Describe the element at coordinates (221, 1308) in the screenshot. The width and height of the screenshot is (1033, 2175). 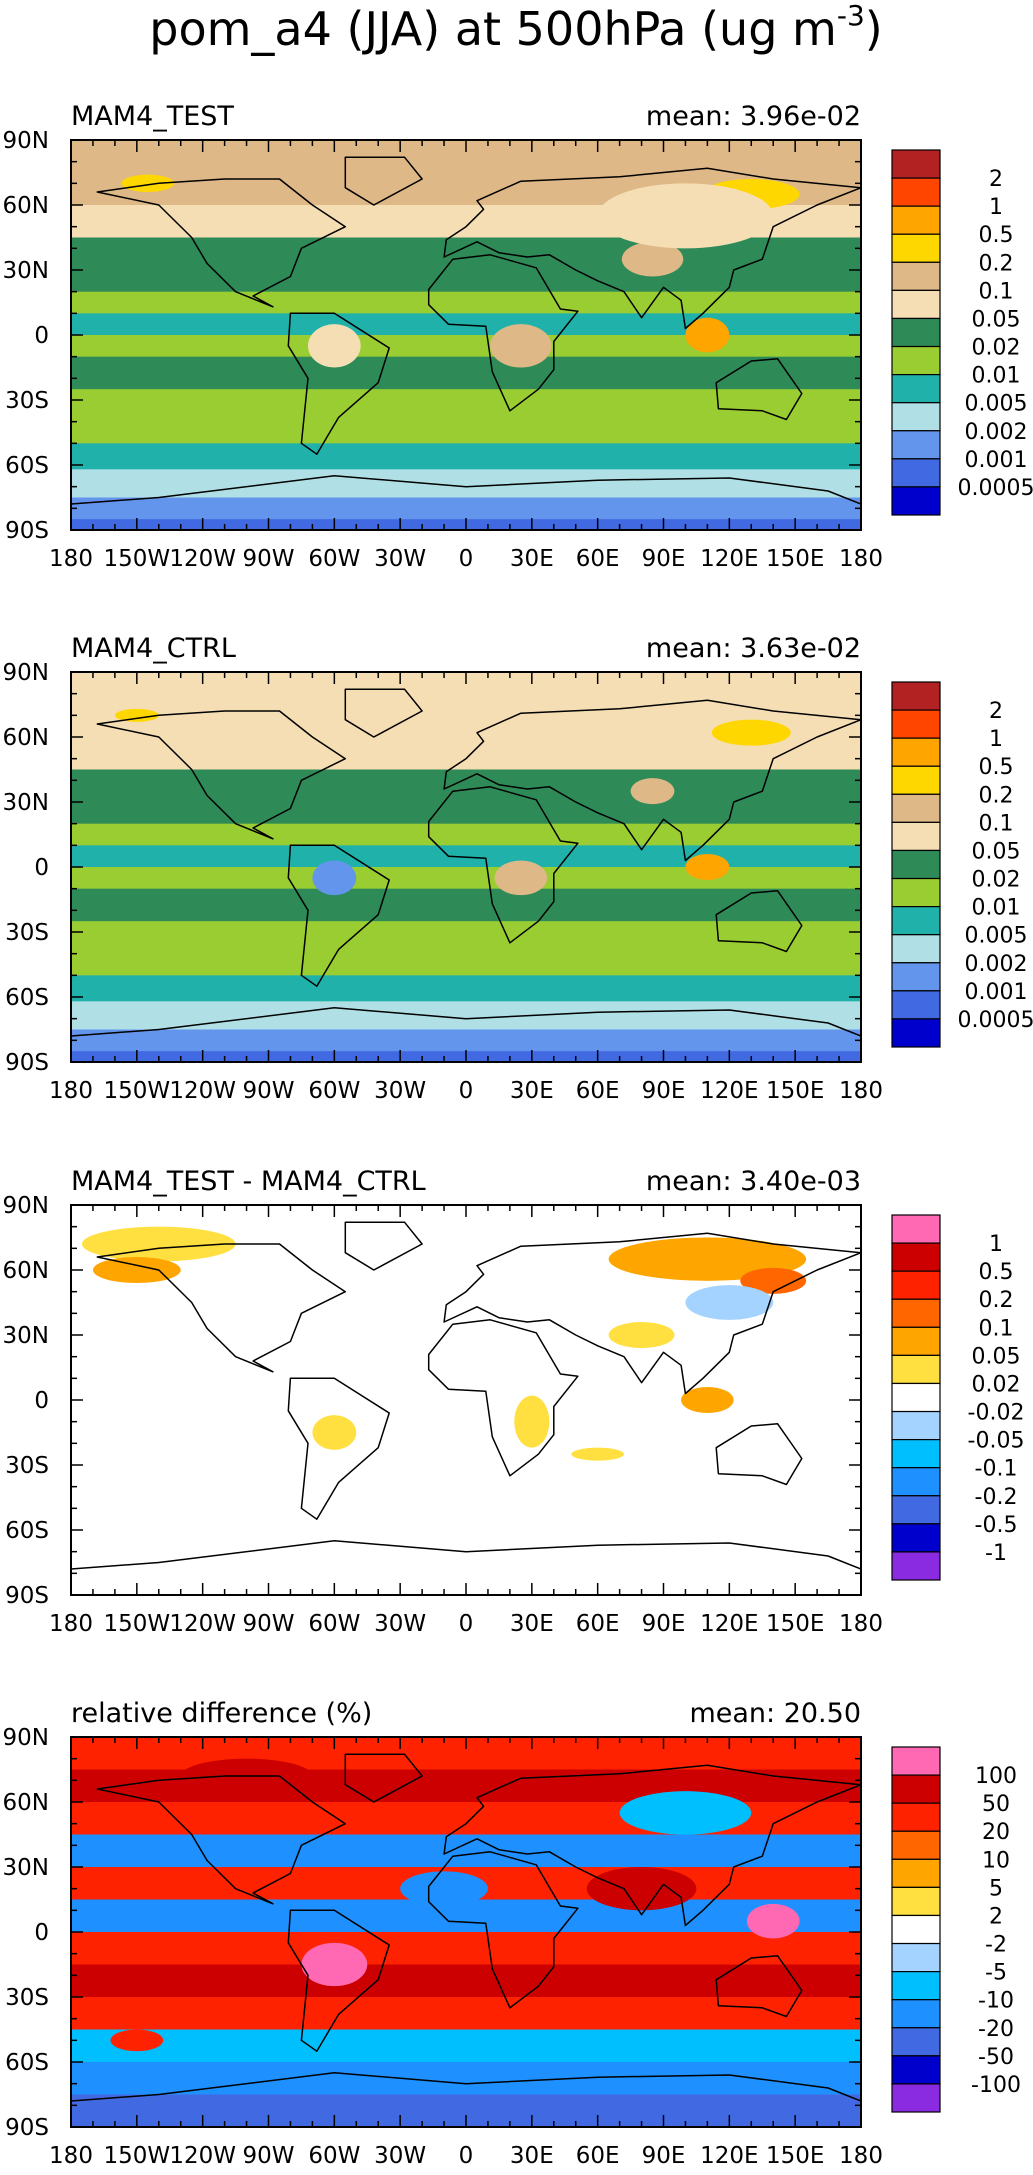
I see `coast-north-america` at that location.